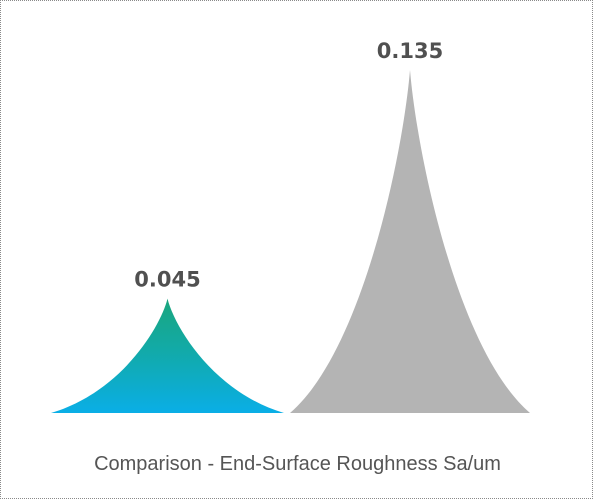 Image resolution: width=595 pixels, height=501 pixels. Describe the element at coordinates (297, 464) in the screenshot. I see `chart-title: Comparison - End-Surface Roughness Sa/um` at that location.